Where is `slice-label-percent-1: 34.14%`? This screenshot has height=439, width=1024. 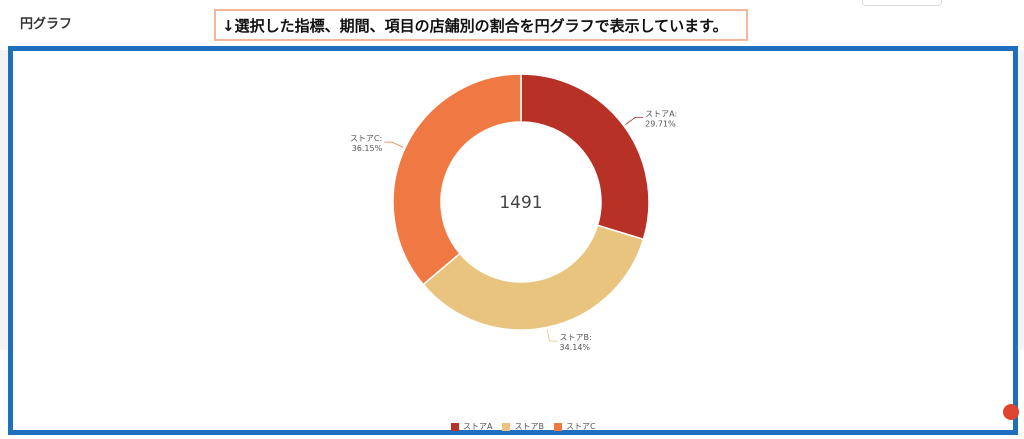
slice-label-percent-1: 34.14% is located at coordinates (575, 347).